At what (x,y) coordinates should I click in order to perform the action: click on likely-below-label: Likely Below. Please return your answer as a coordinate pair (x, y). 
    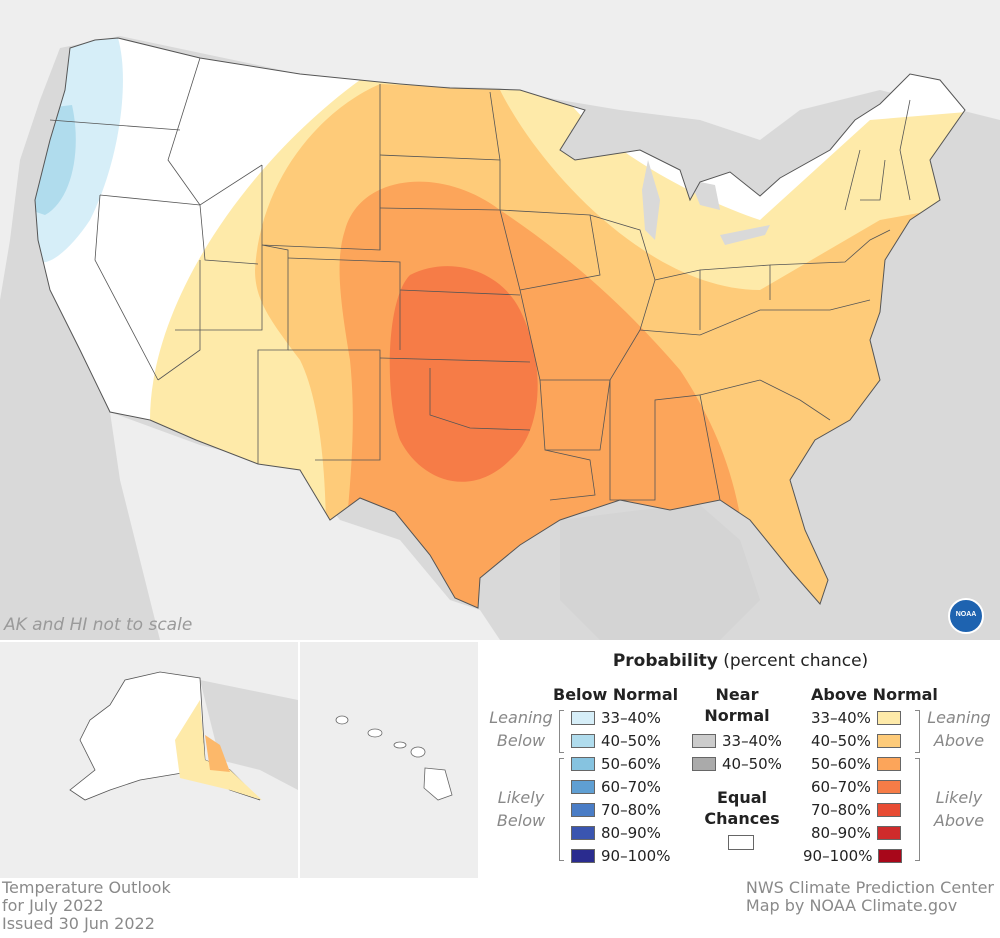
    Looking at the image, I should click on (521, 809).